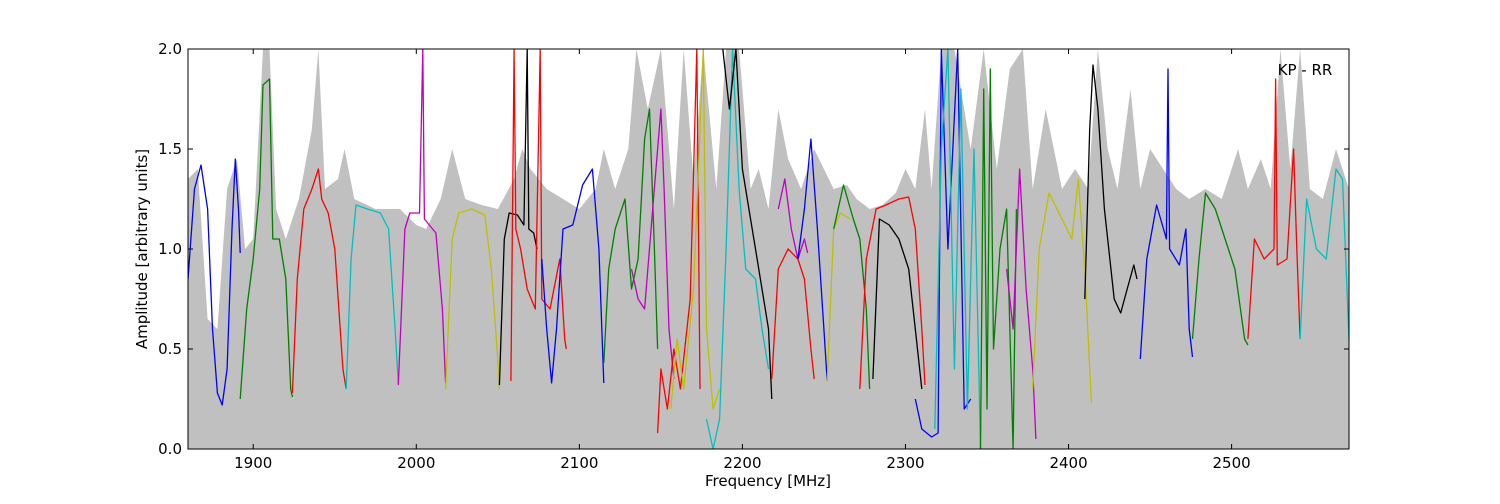  Describe the element at coordinates (253, 463) in the screenshot. I see `x-tick-label: 1900` at that location.